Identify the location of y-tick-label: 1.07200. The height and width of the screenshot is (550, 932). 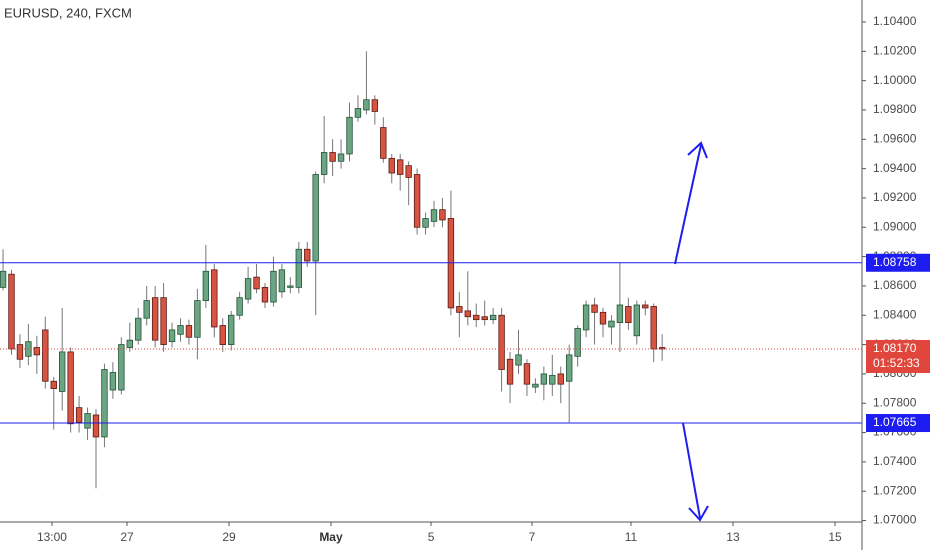
(895, 490).